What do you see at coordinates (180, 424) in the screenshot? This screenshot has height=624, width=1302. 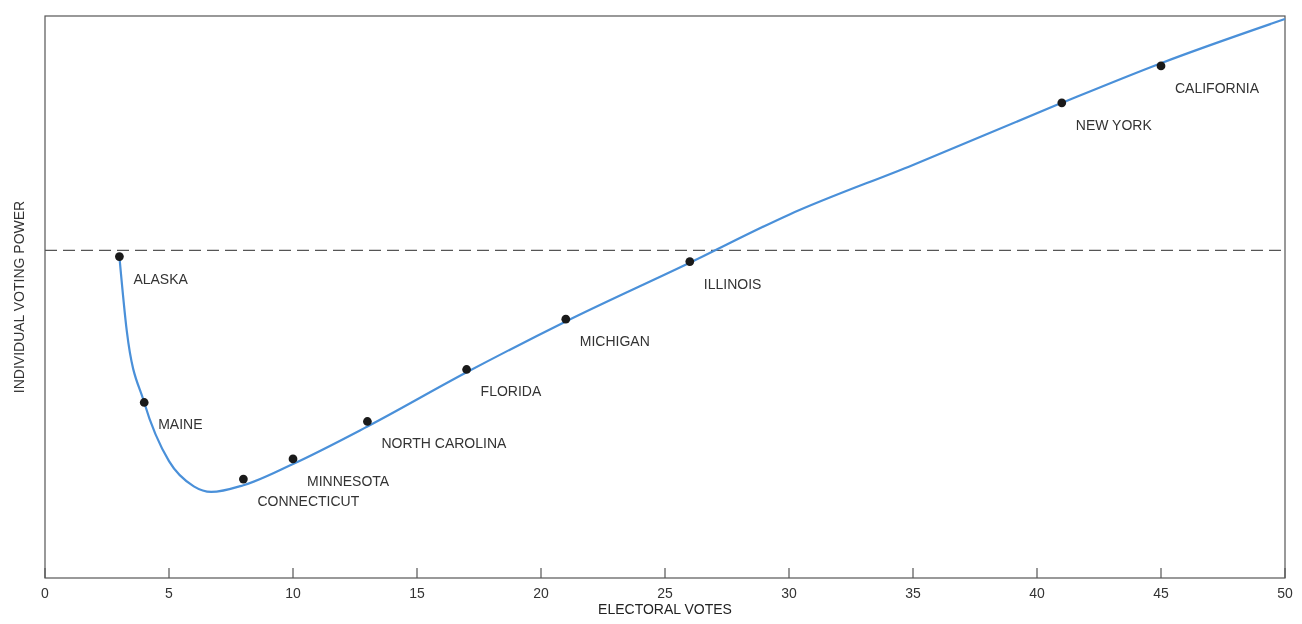 I see `annotation: MAINE` at bounding box center [180, 424].